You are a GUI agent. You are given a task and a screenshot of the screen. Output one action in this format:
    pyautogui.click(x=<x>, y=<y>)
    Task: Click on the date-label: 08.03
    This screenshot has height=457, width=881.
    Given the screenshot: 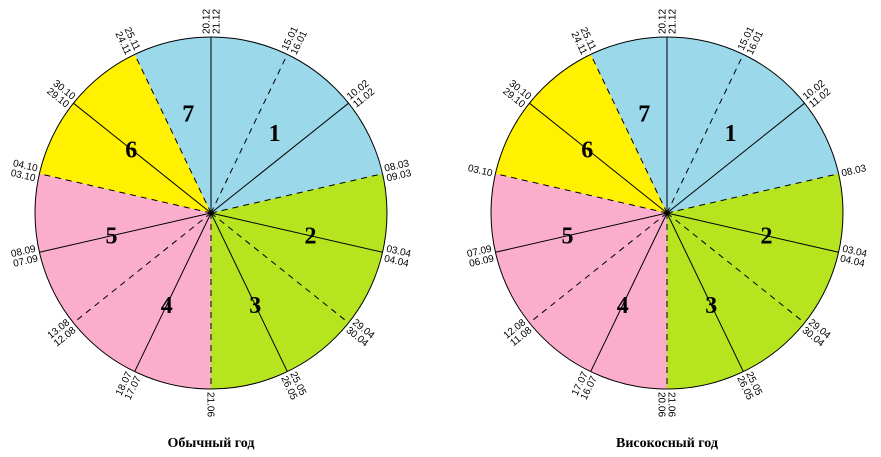 What is the action you would take?
    pyautogui.click(x=853, y=171)
    